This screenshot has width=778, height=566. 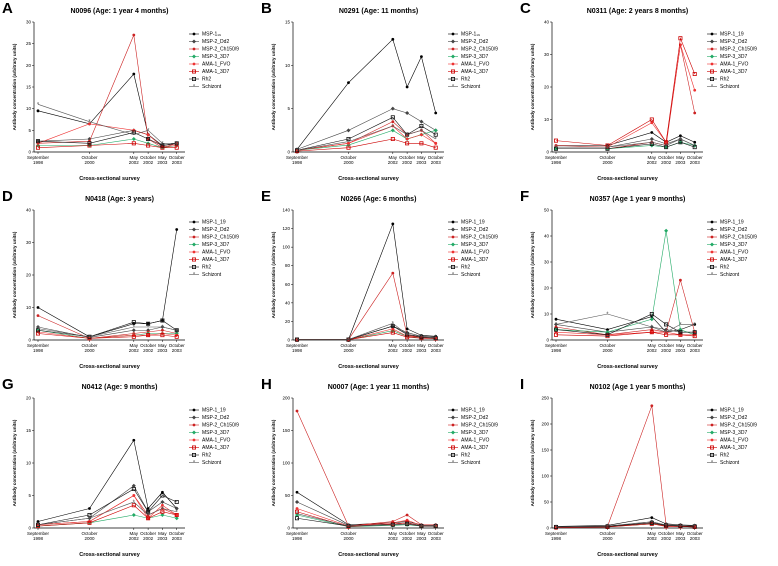 What do you see at coordinates (453, 276) in the screenshot?
I see `legend-marker: *` at bounding box center [453, 276].